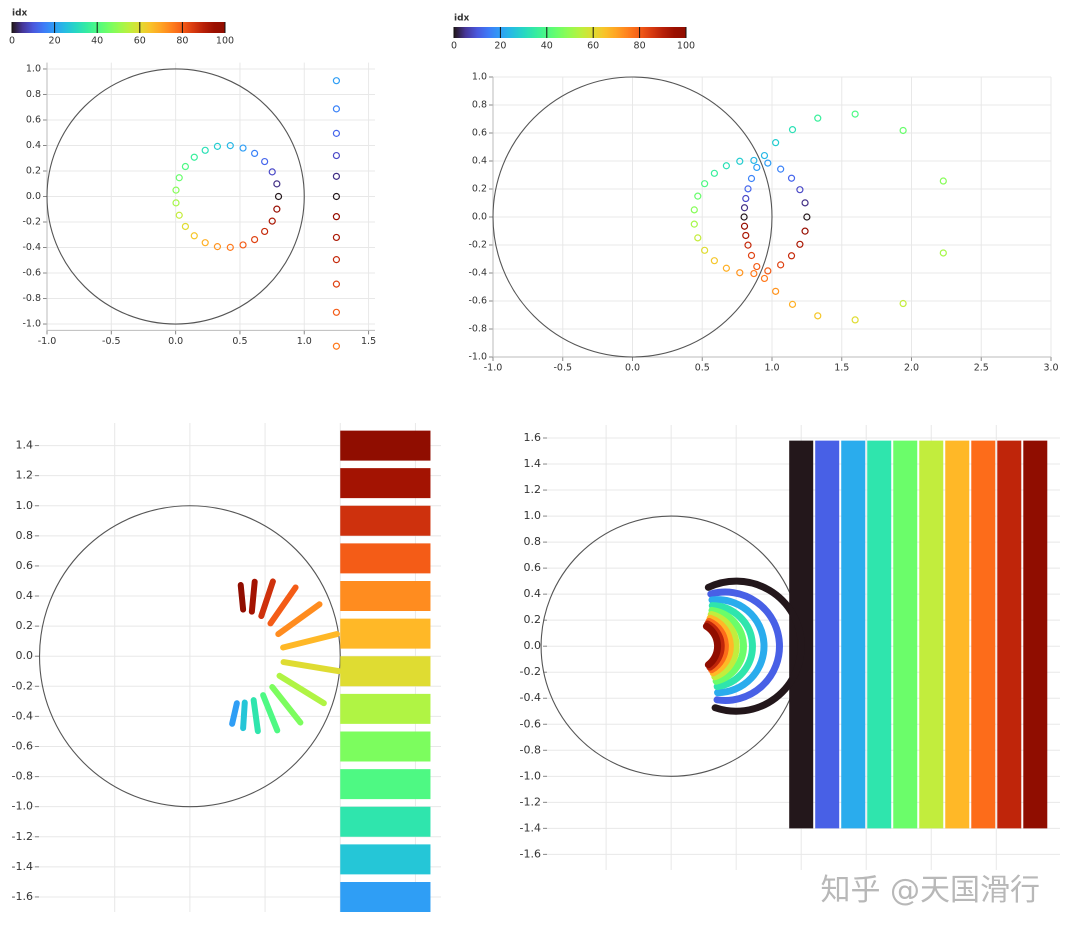 The height and width of the screenshot is (934, 1066). I want to click on x-tick-label: 1.0, so click(304, 341).